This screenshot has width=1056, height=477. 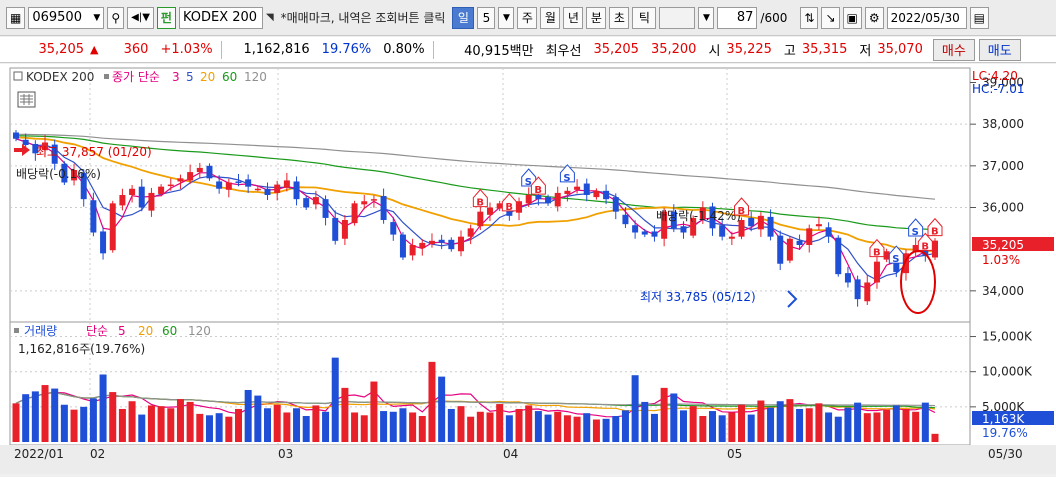 What do you see at coordinates (926, 17) in the screenshot?
I see `date-field: 2022/05/30` at bounding box center [926, 17].